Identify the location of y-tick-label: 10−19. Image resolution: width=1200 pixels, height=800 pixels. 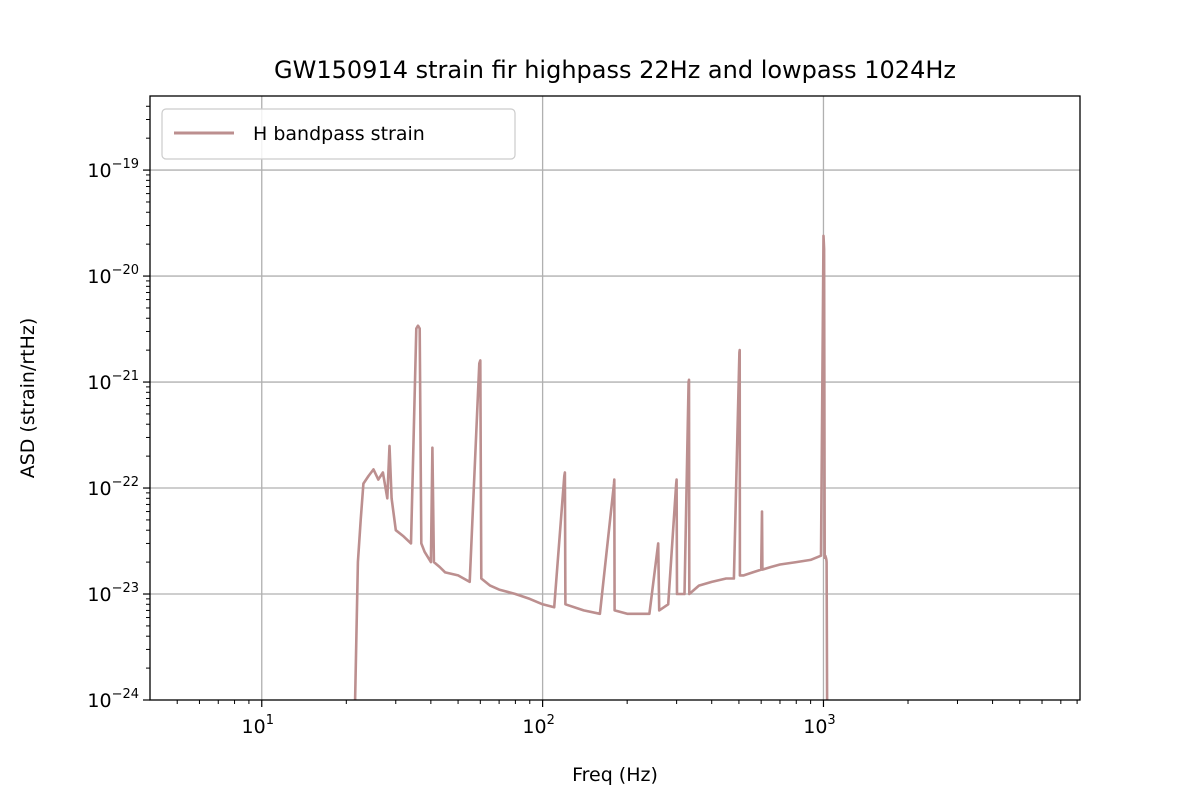
(113, 169).